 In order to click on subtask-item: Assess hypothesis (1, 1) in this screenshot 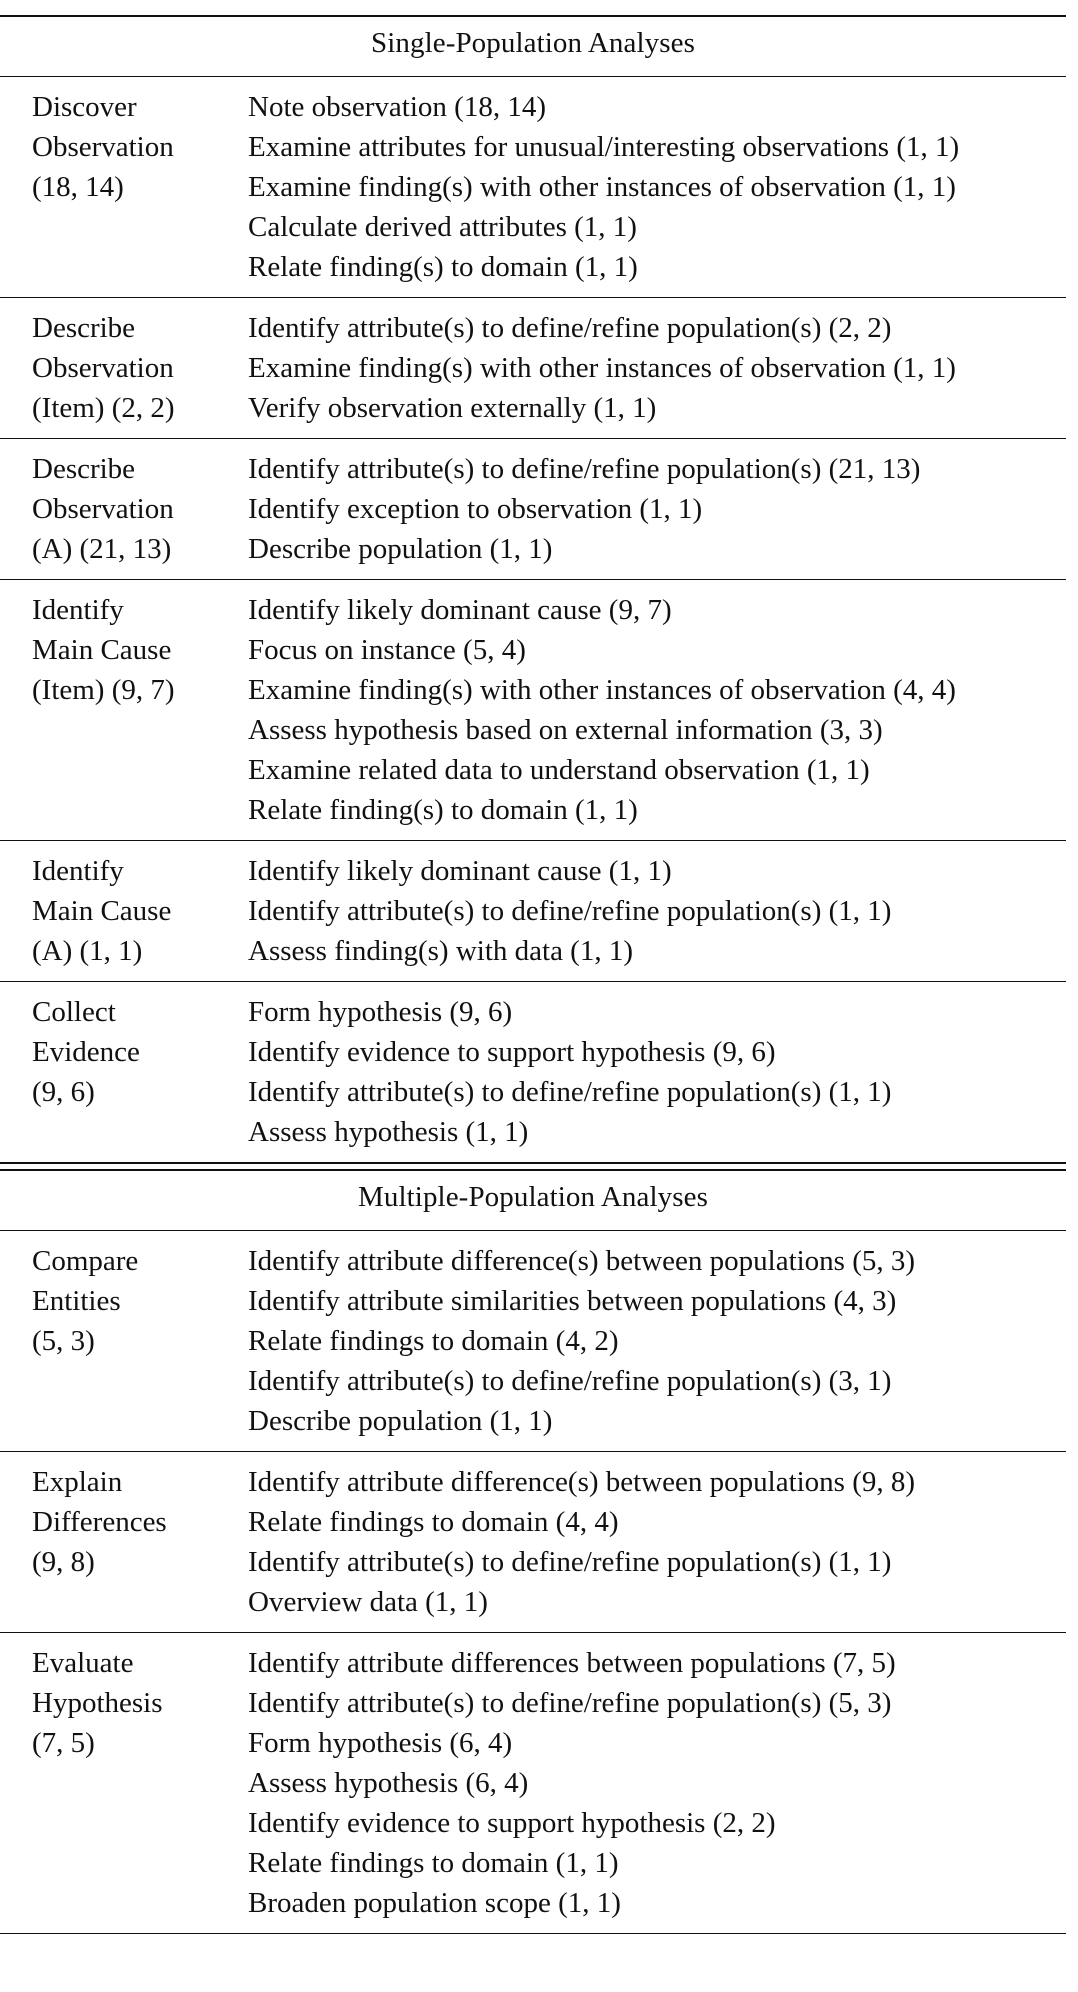, I will do `click(388, 1132)`.